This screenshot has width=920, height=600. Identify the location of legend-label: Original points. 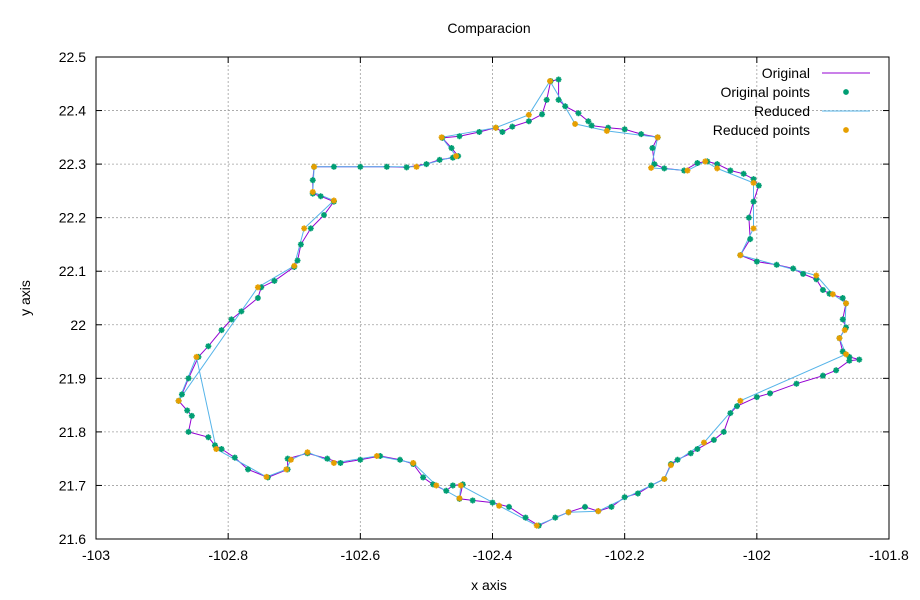
(766, 92).